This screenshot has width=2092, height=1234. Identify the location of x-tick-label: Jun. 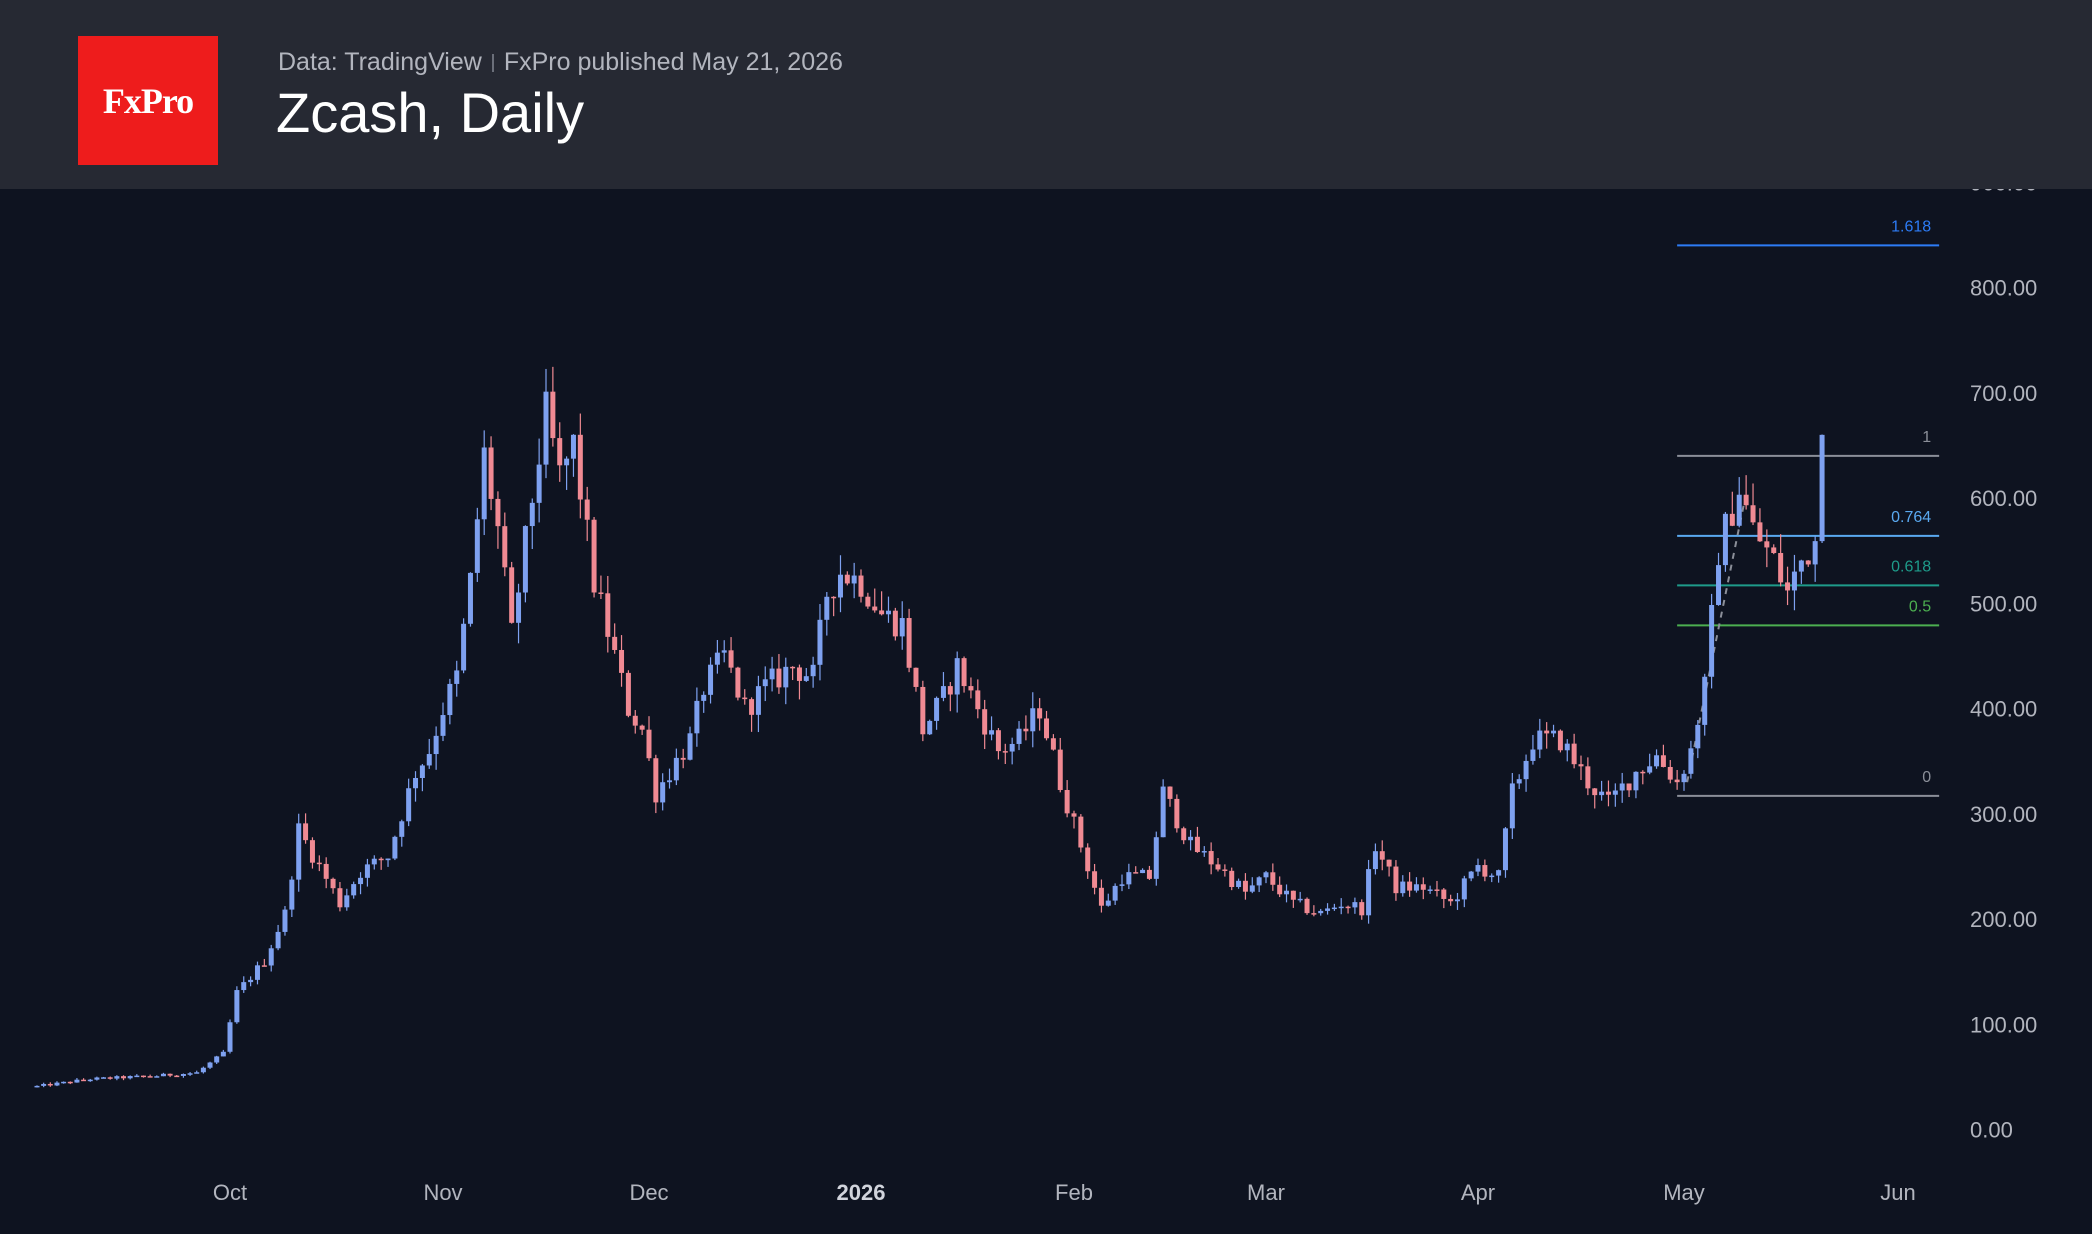
(1897, 1192).